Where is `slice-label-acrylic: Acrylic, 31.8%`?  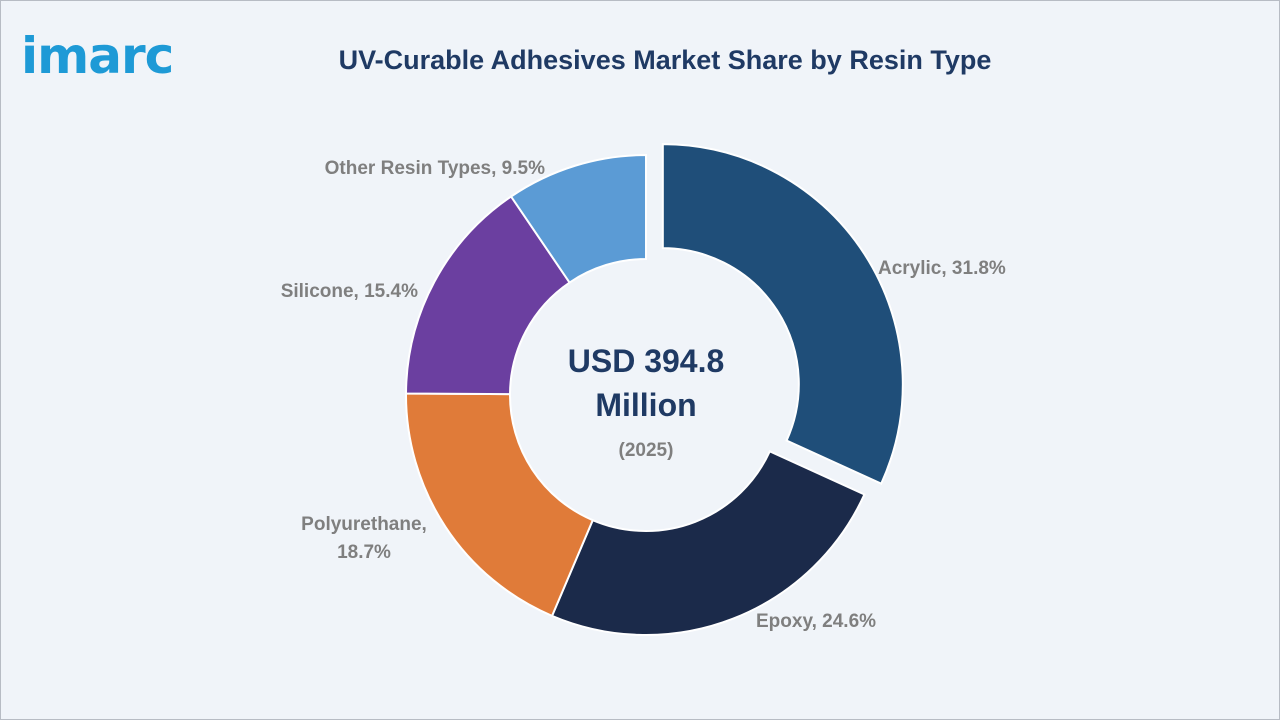
slice-label-acrylic: Acrylic, 31.8% is located at coordinates (942, 268).